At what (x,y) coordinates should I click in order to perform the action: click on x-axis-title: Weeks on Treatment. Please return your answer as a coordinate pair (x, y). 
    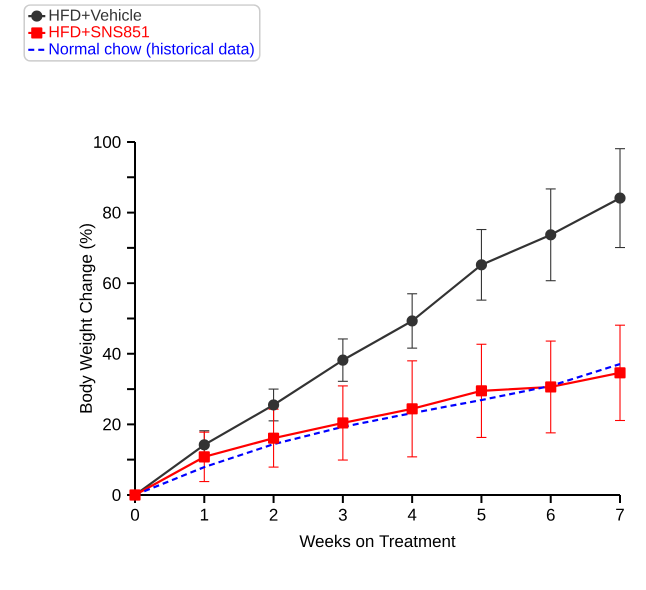
    Looking at the image, I should click on (377, 541).